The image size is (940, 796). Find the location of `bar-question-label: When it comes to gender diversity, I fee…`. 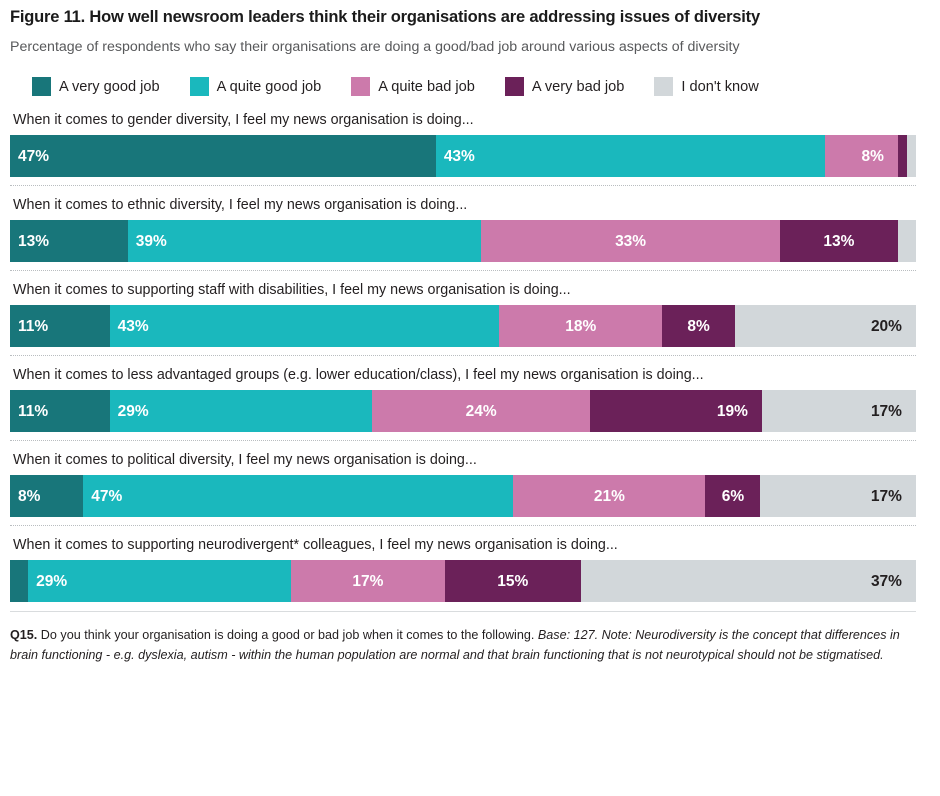

bar-question-label: When it comes to gender diversity, I fee… is located at coordinates (243, 120).